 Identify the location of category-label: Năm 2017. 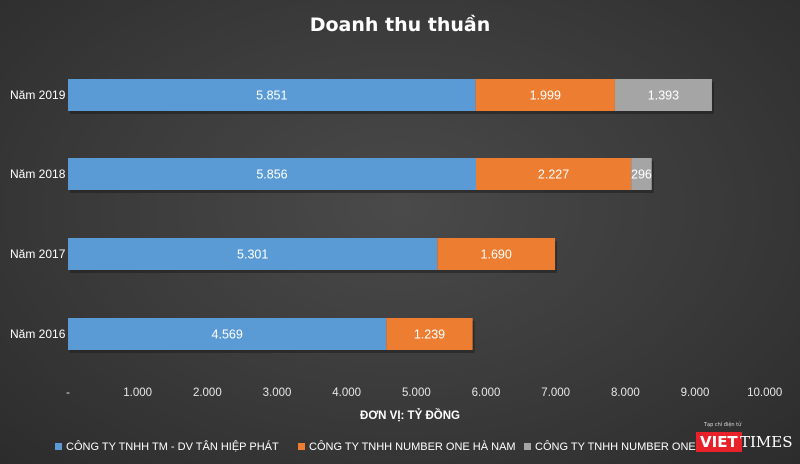
(38, 254).